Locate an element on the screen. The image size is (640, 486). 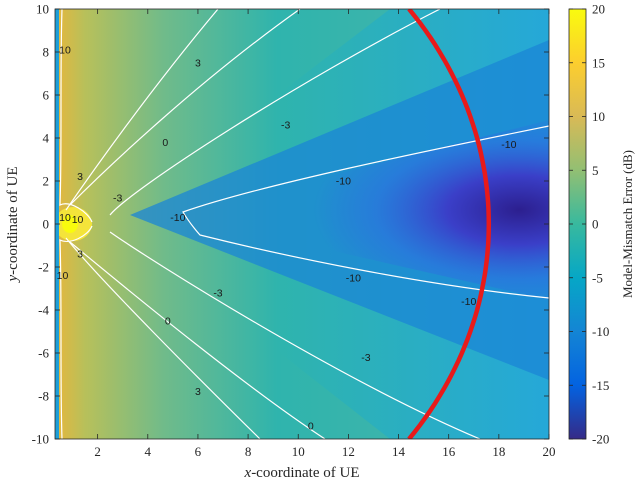
contour-line-3-upper is located at coordinates (142, 110).